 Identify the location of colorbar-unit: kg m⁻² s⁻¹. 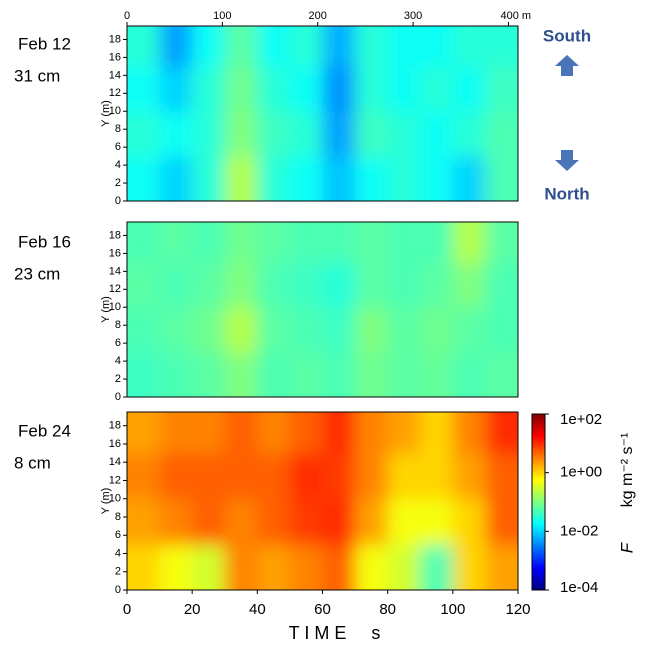
(627, 470).